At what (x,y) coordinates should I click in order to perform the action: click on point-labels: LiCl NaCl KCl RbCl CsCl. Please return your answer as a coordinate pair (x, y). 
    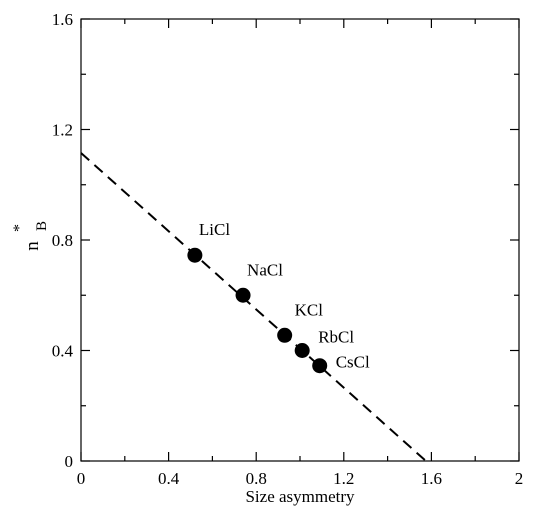
    Looking at the image, I should click on (284, 296).